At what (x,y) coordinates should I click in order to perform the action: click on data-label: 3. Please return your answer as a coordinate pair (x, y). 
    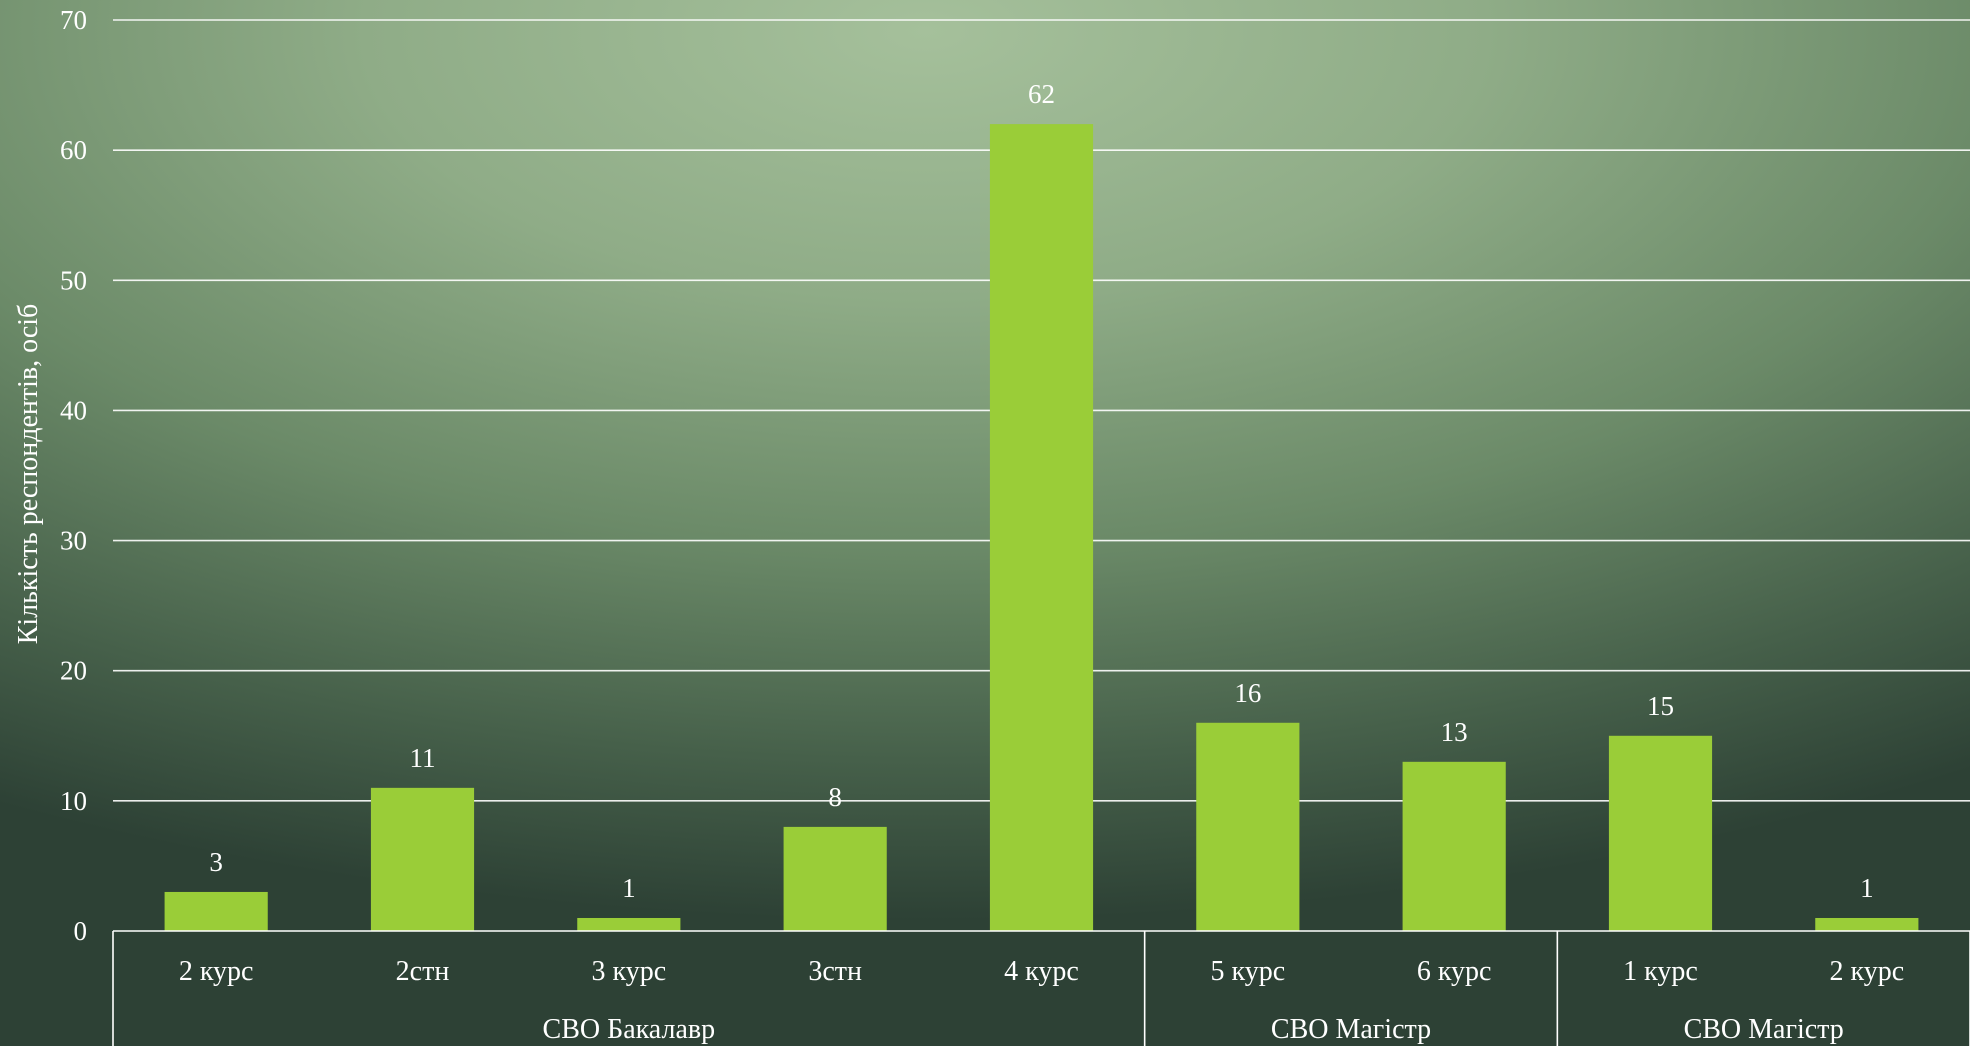
    Looking at the image, I should click on (216, 862).